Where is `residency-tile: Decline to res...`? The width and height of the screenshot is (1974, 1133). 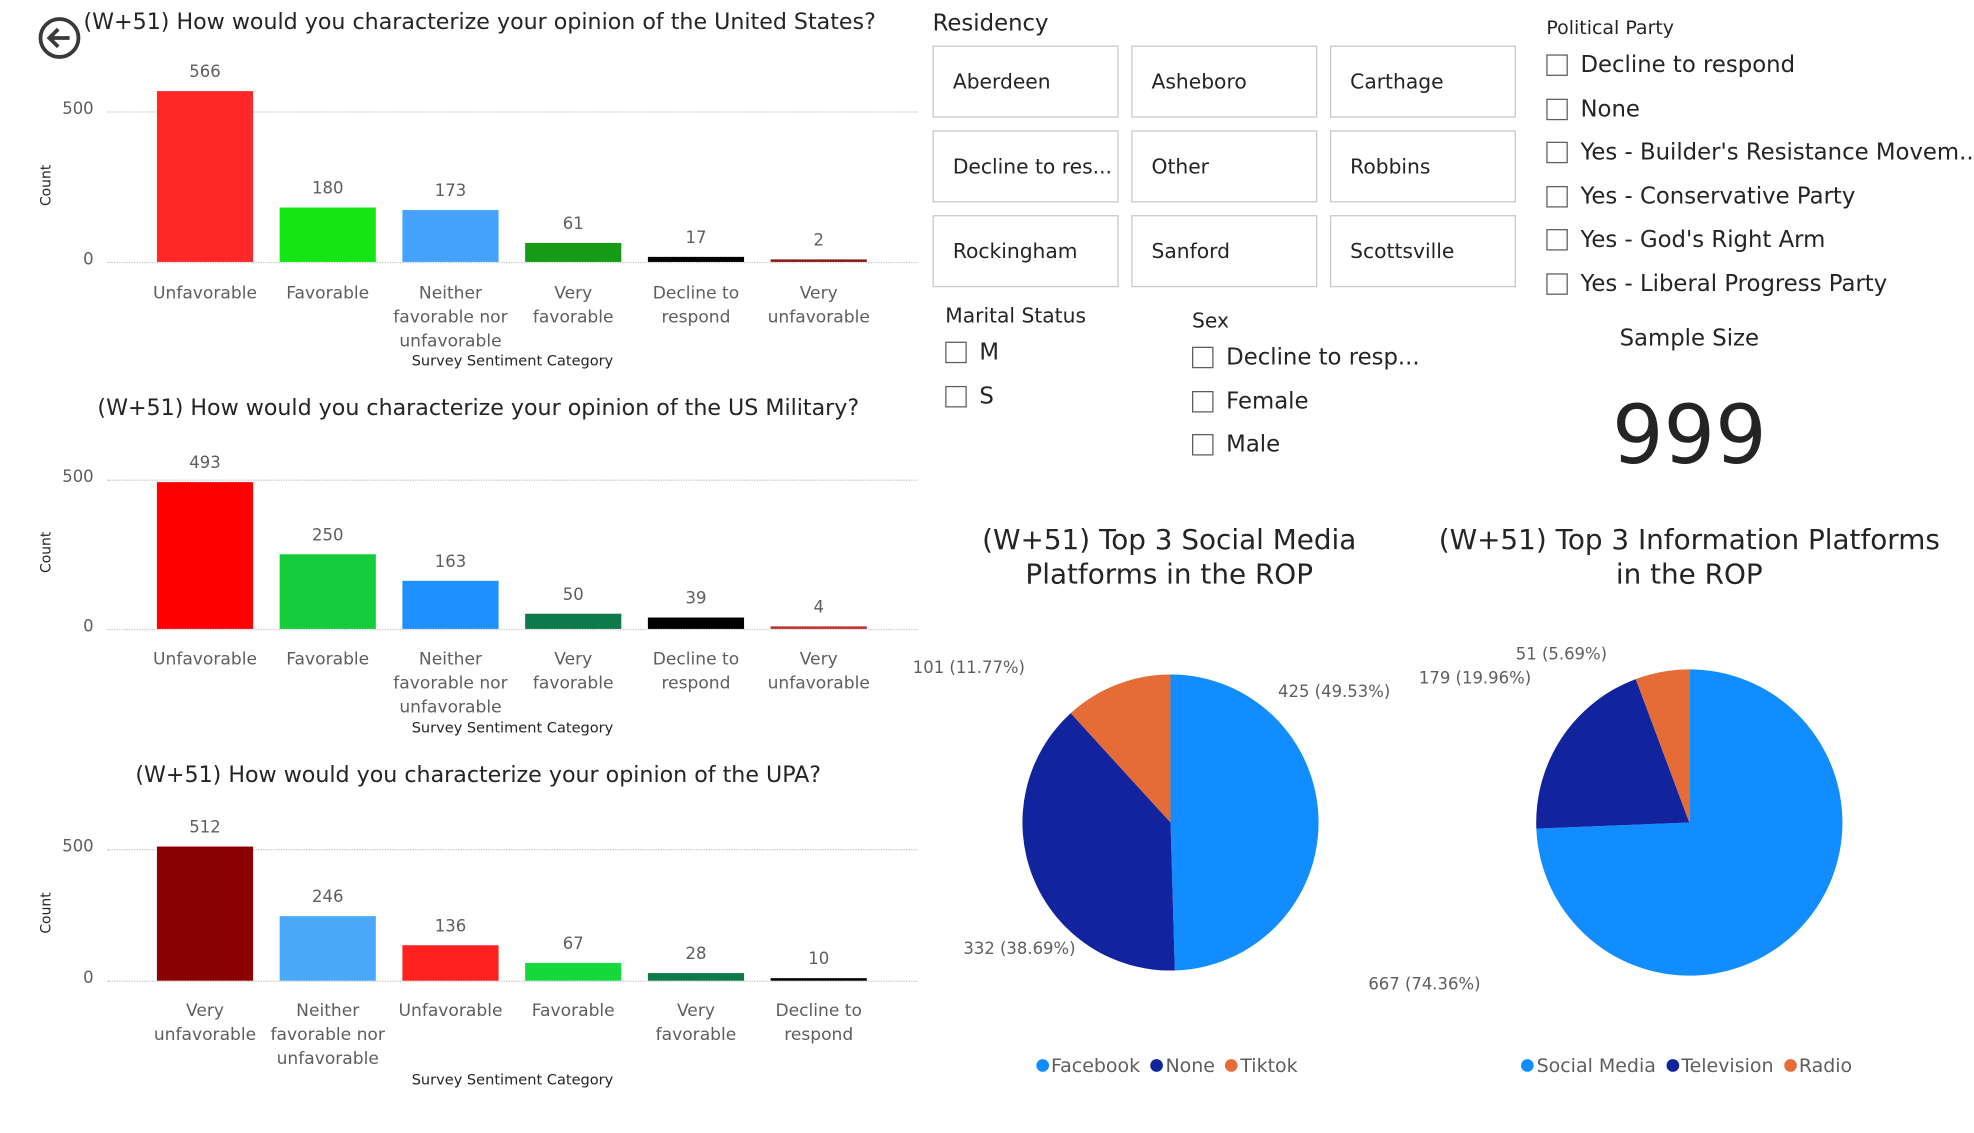 residency-tile: Decline to res... is located at coordinates (1025, 166).